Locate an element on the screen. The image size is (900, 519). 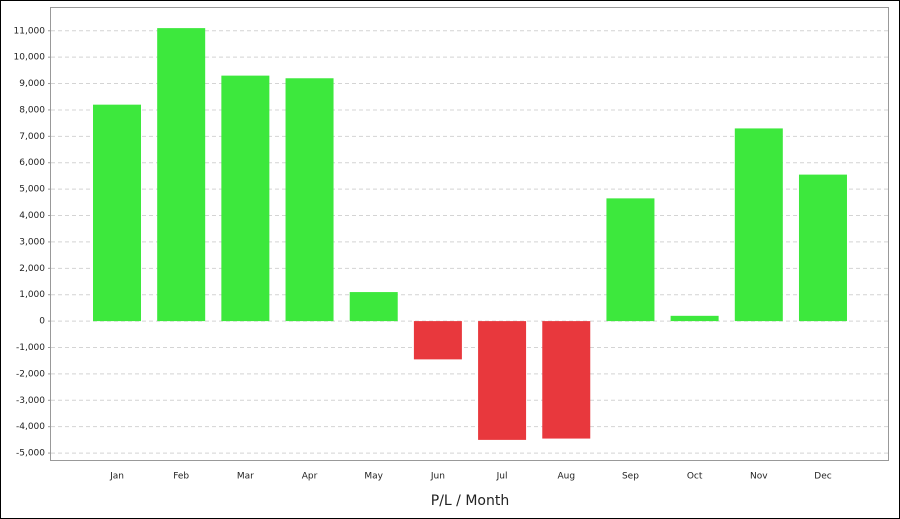
y-tick-label: 3,000 is located at coordinates (32, 242).